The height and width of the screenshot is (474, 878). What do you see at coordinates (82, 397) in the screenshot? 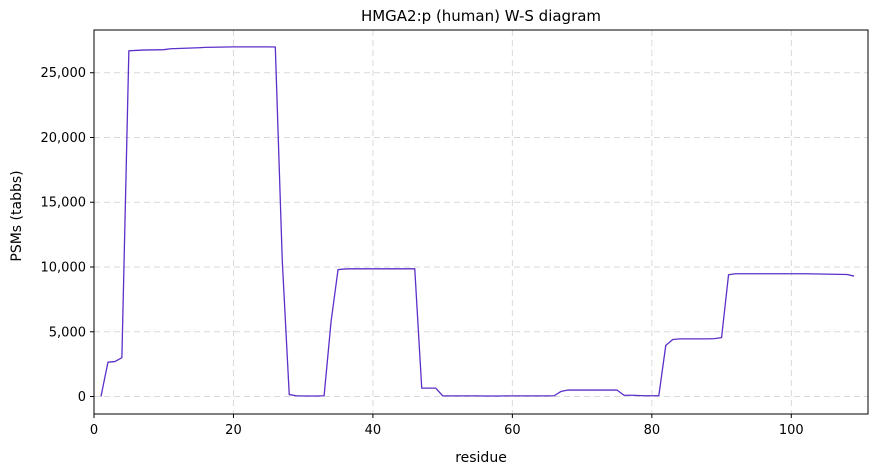
I see `y-tick-label: 0` at bounding box center [82, 397].